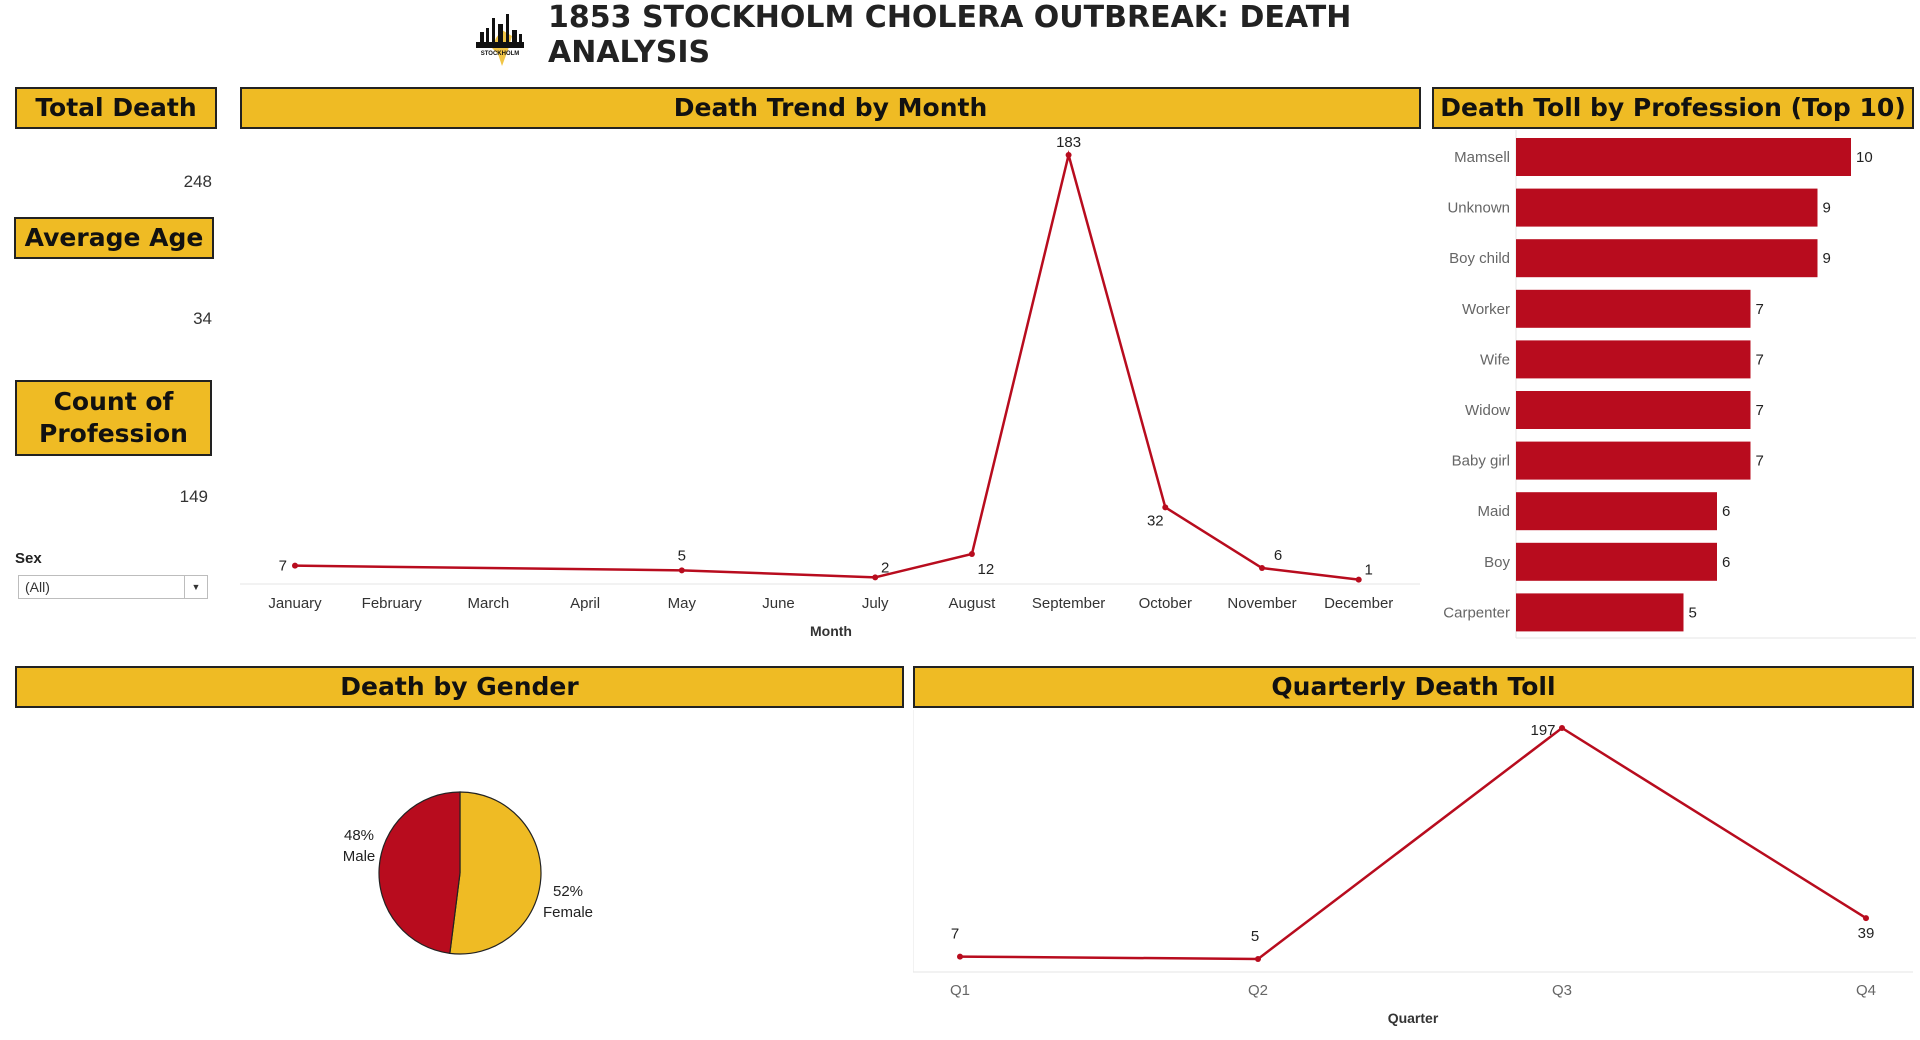 This screenshot has width=1920, height=1040. What do you see at coordinates (875, 603) in the screenshot?
I see `x-tick-label: July` at bounding box center [875, 603].